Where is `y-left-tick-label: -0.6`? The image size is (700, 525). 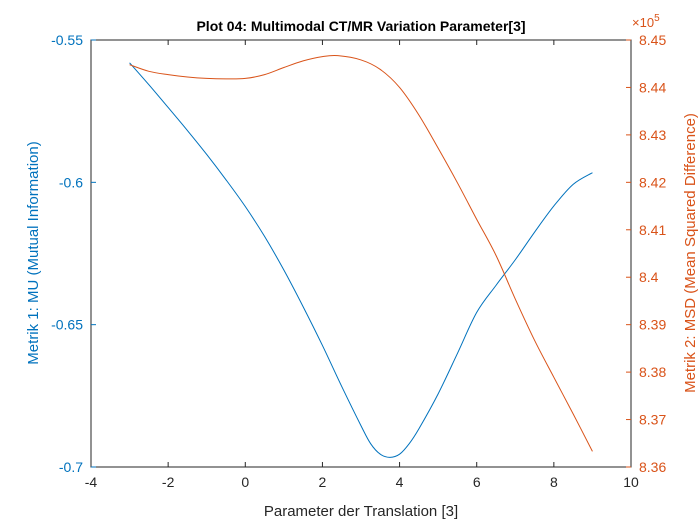 y-left-tick-label: -0.6 is located at coordinates (71, 182).